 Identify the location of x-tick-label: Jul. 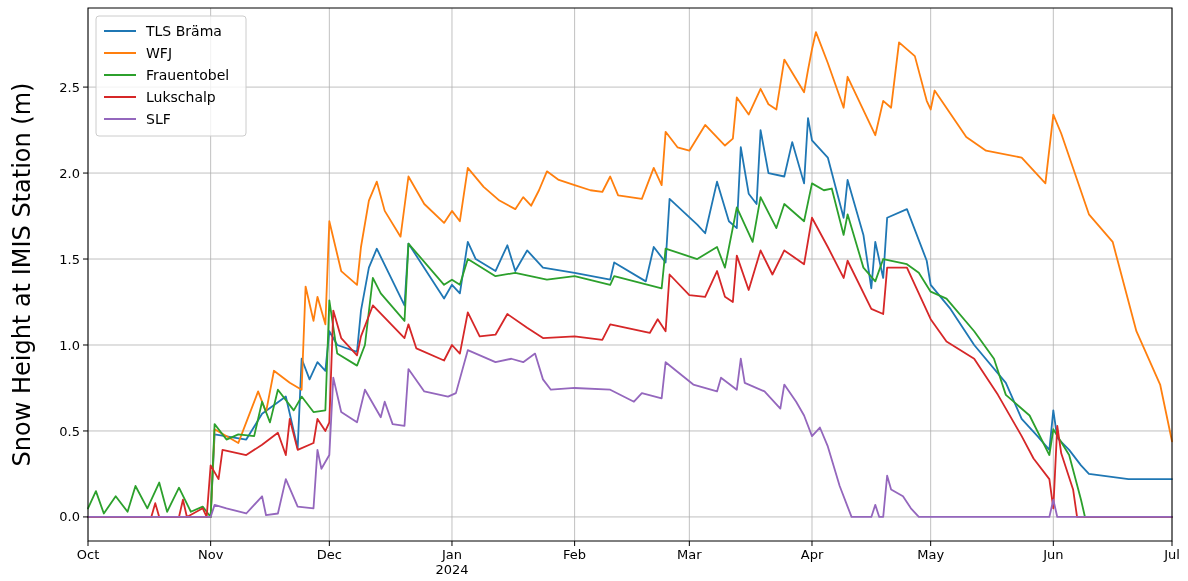
(1171, 554).